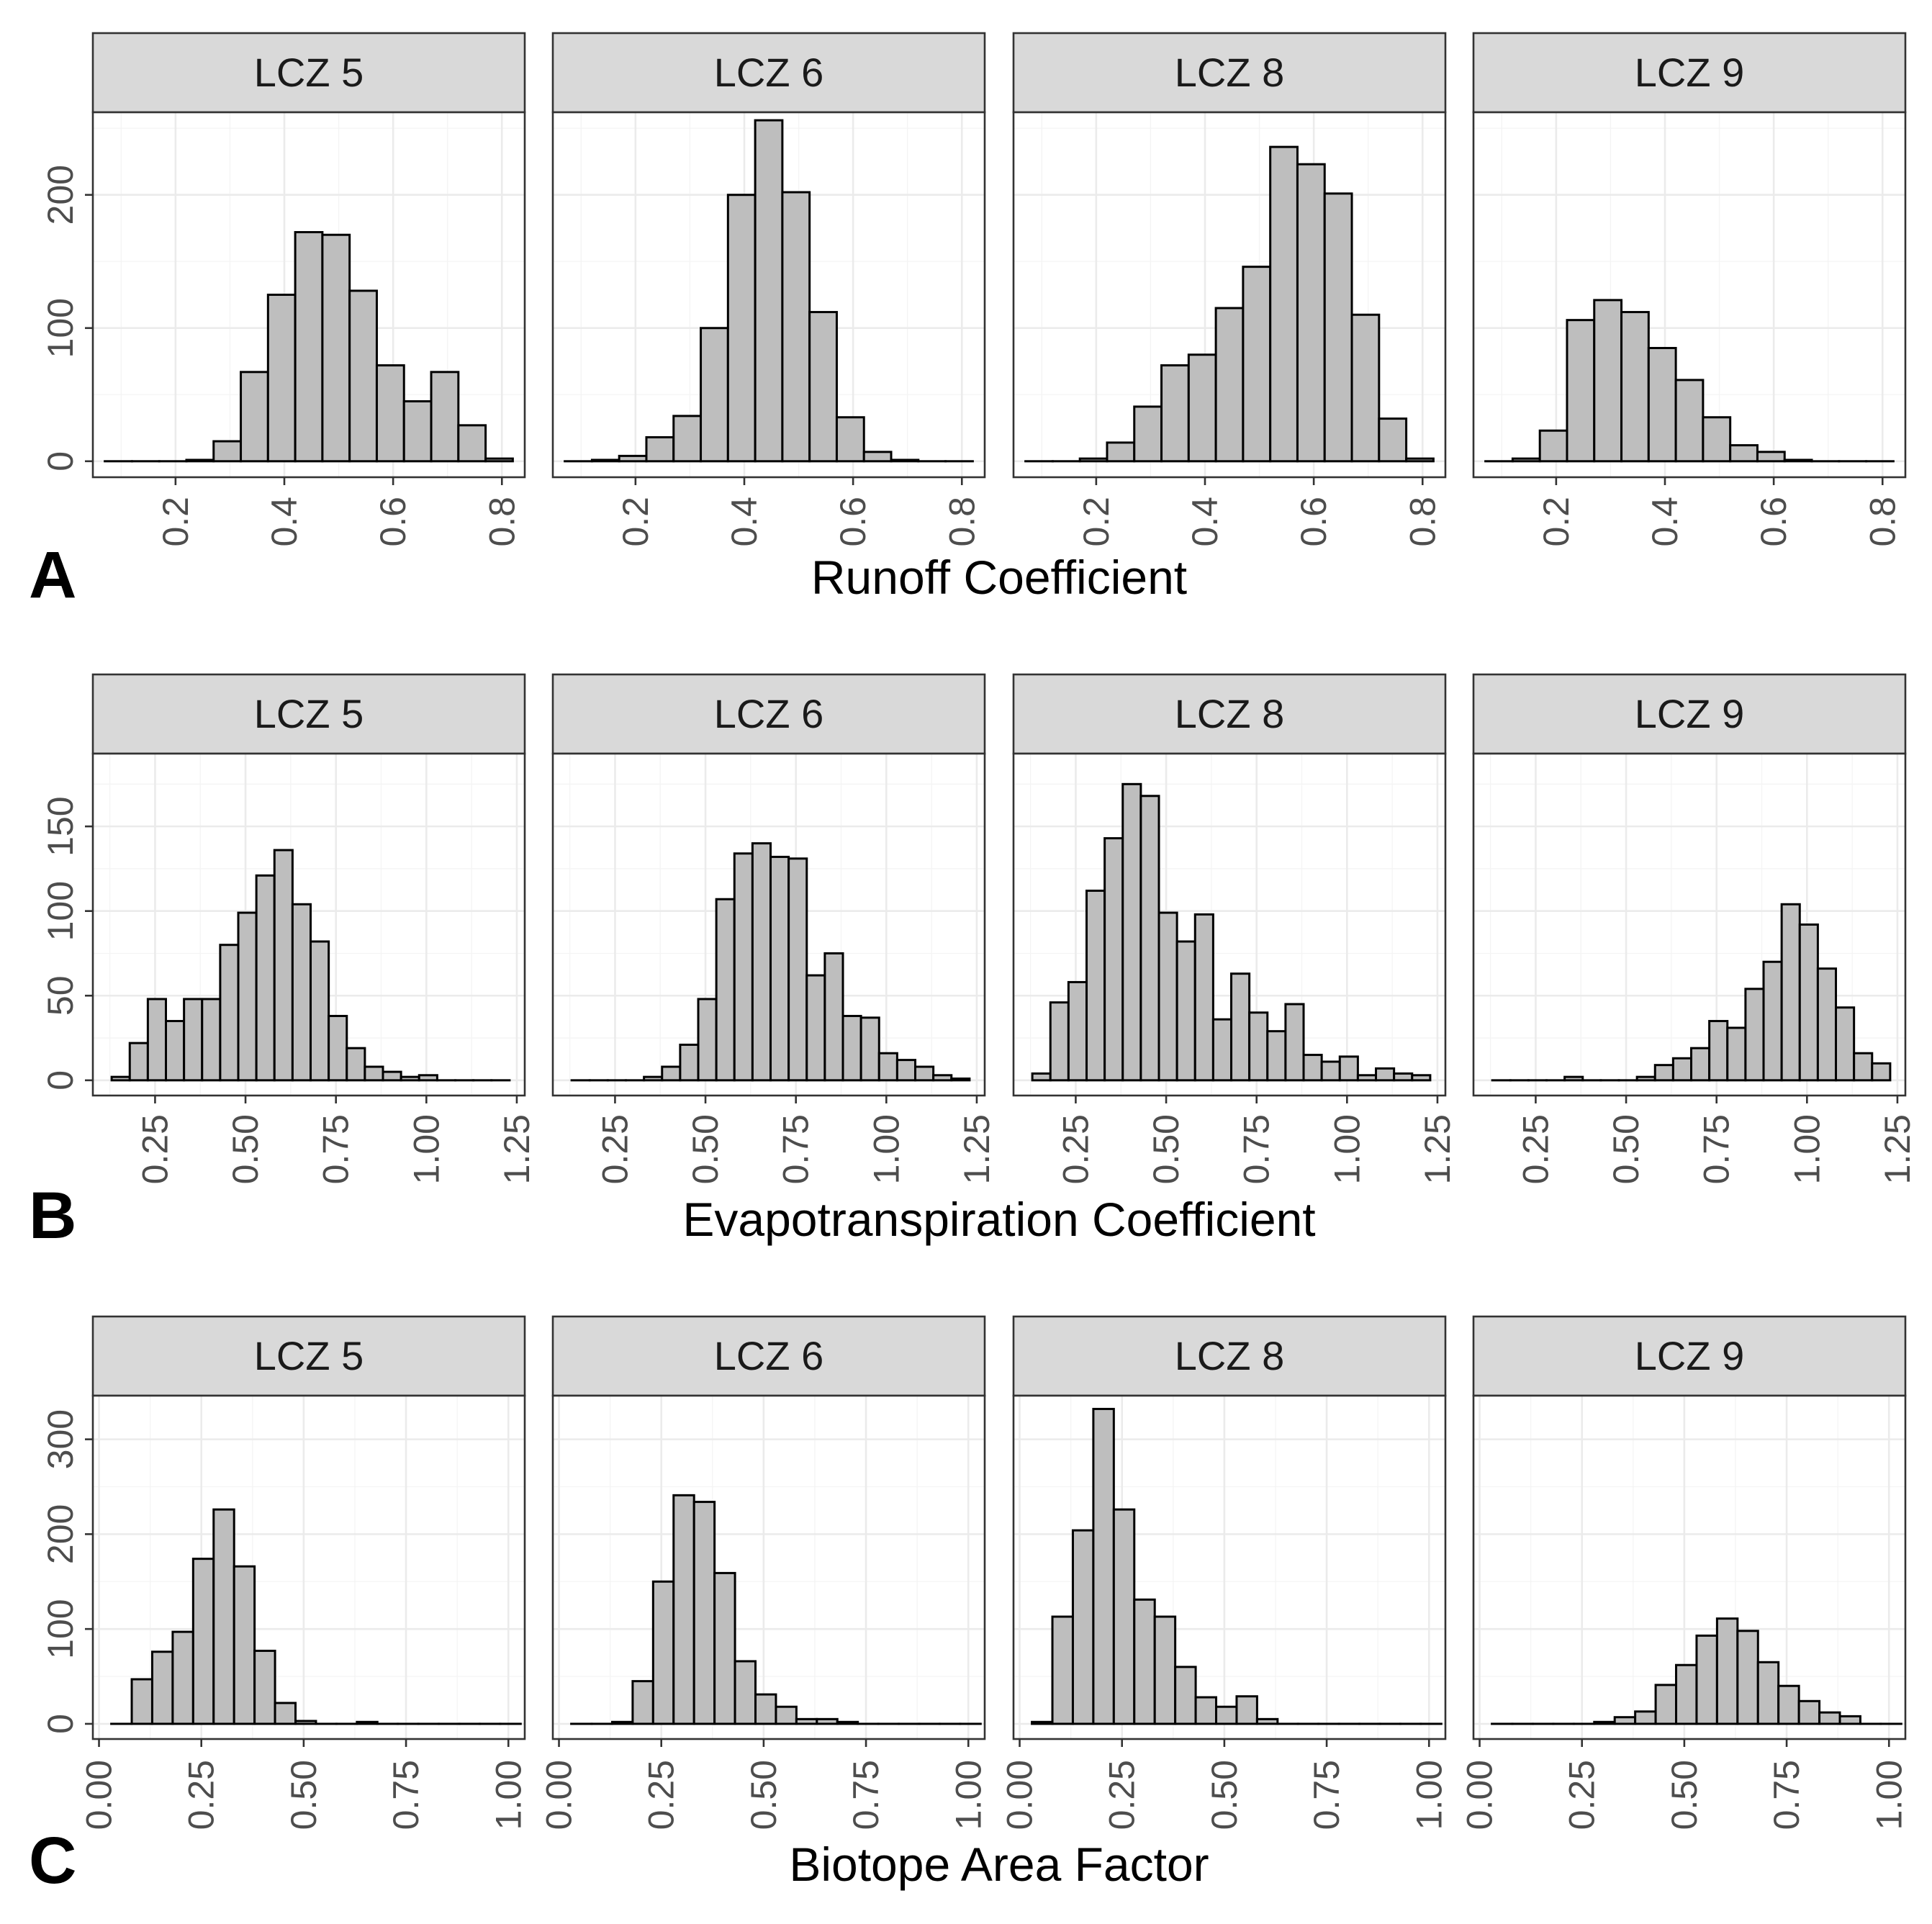  I want to click on y-tick-label: 0, so click(61, 461).